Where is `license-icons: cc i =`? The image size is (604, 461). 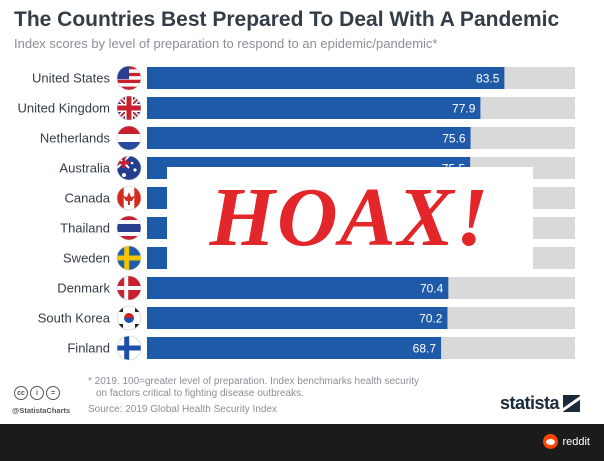
license-icons: cc i = is located at coordinates (37, 393).